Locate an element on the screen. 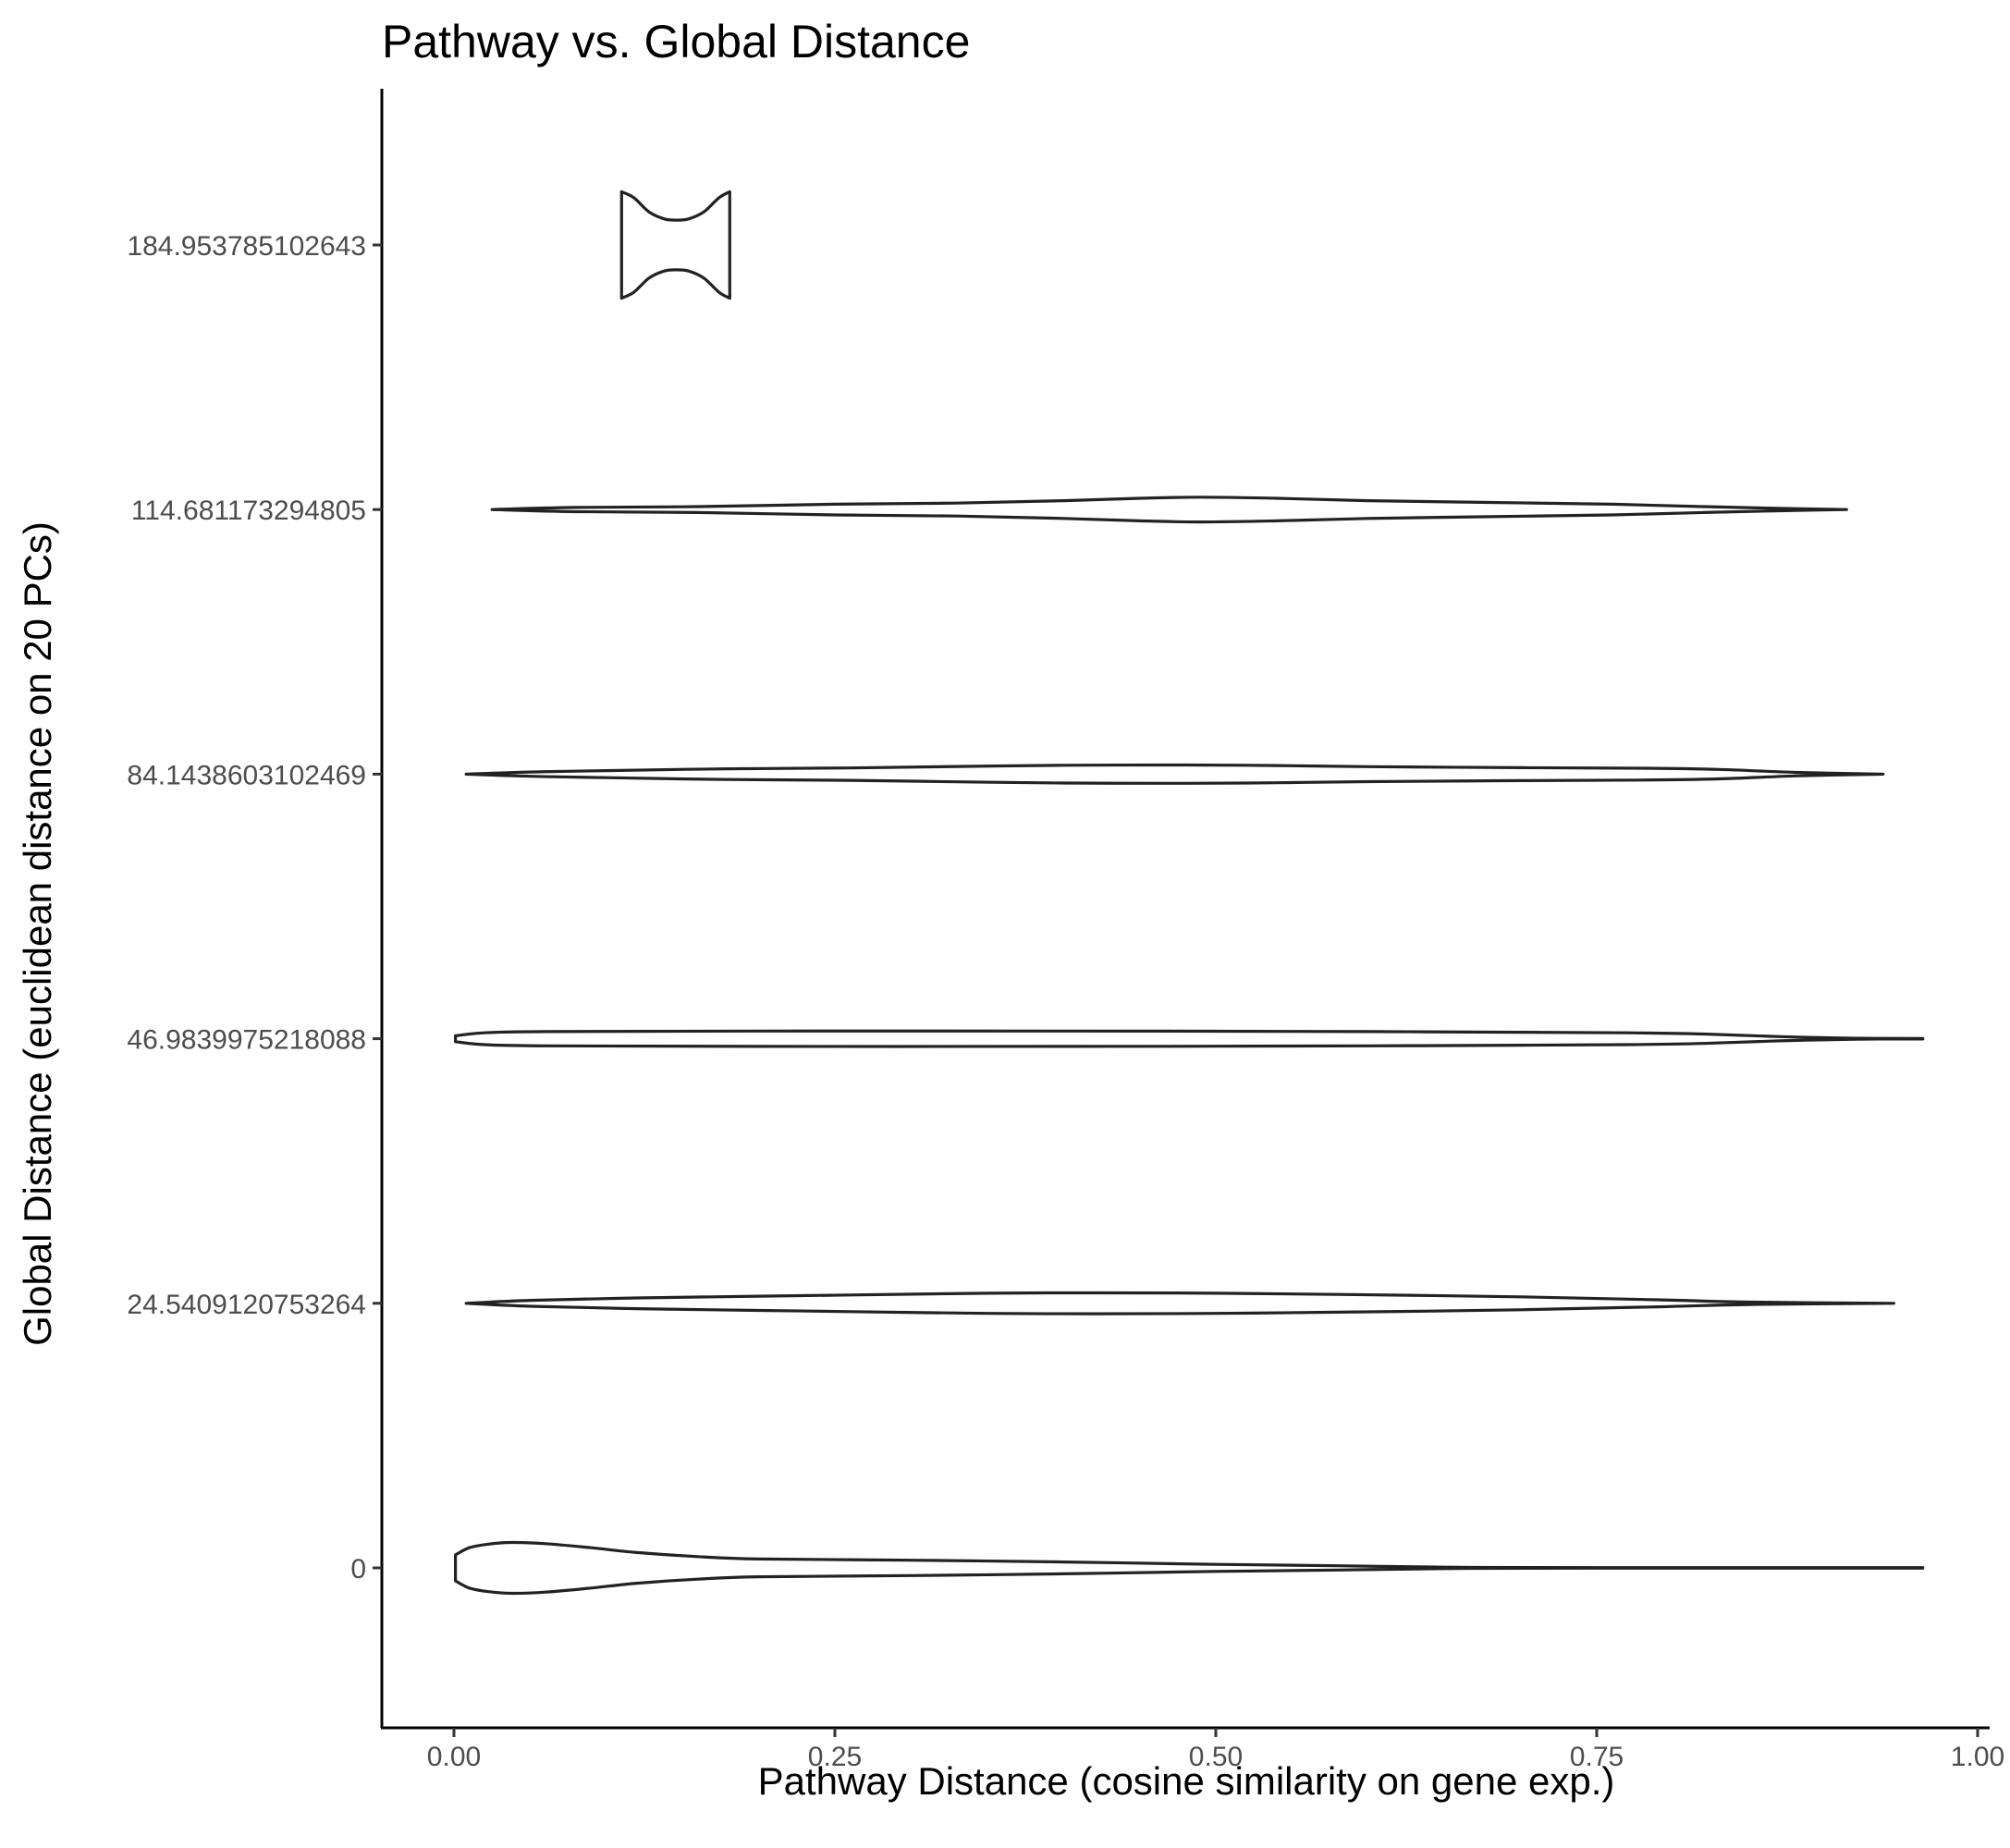  x-axis: 0.00 0.25 0.50 0.75 1.00 is located at coordinates (1215, 1750).